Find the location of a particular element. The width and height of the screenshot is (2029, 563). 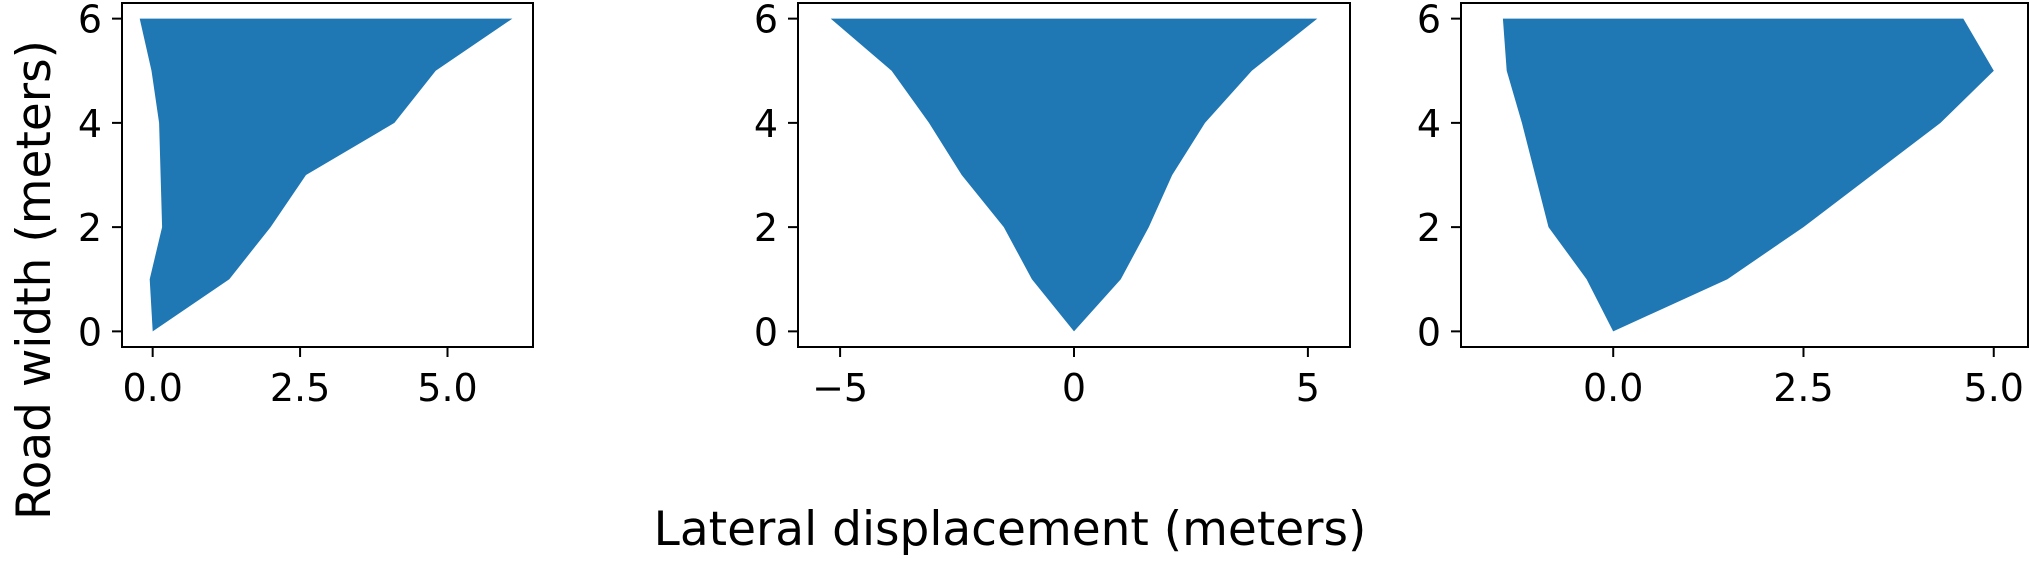

x-axis-label: Lateral displacement (meters) is located at coordinates (1010, 529).